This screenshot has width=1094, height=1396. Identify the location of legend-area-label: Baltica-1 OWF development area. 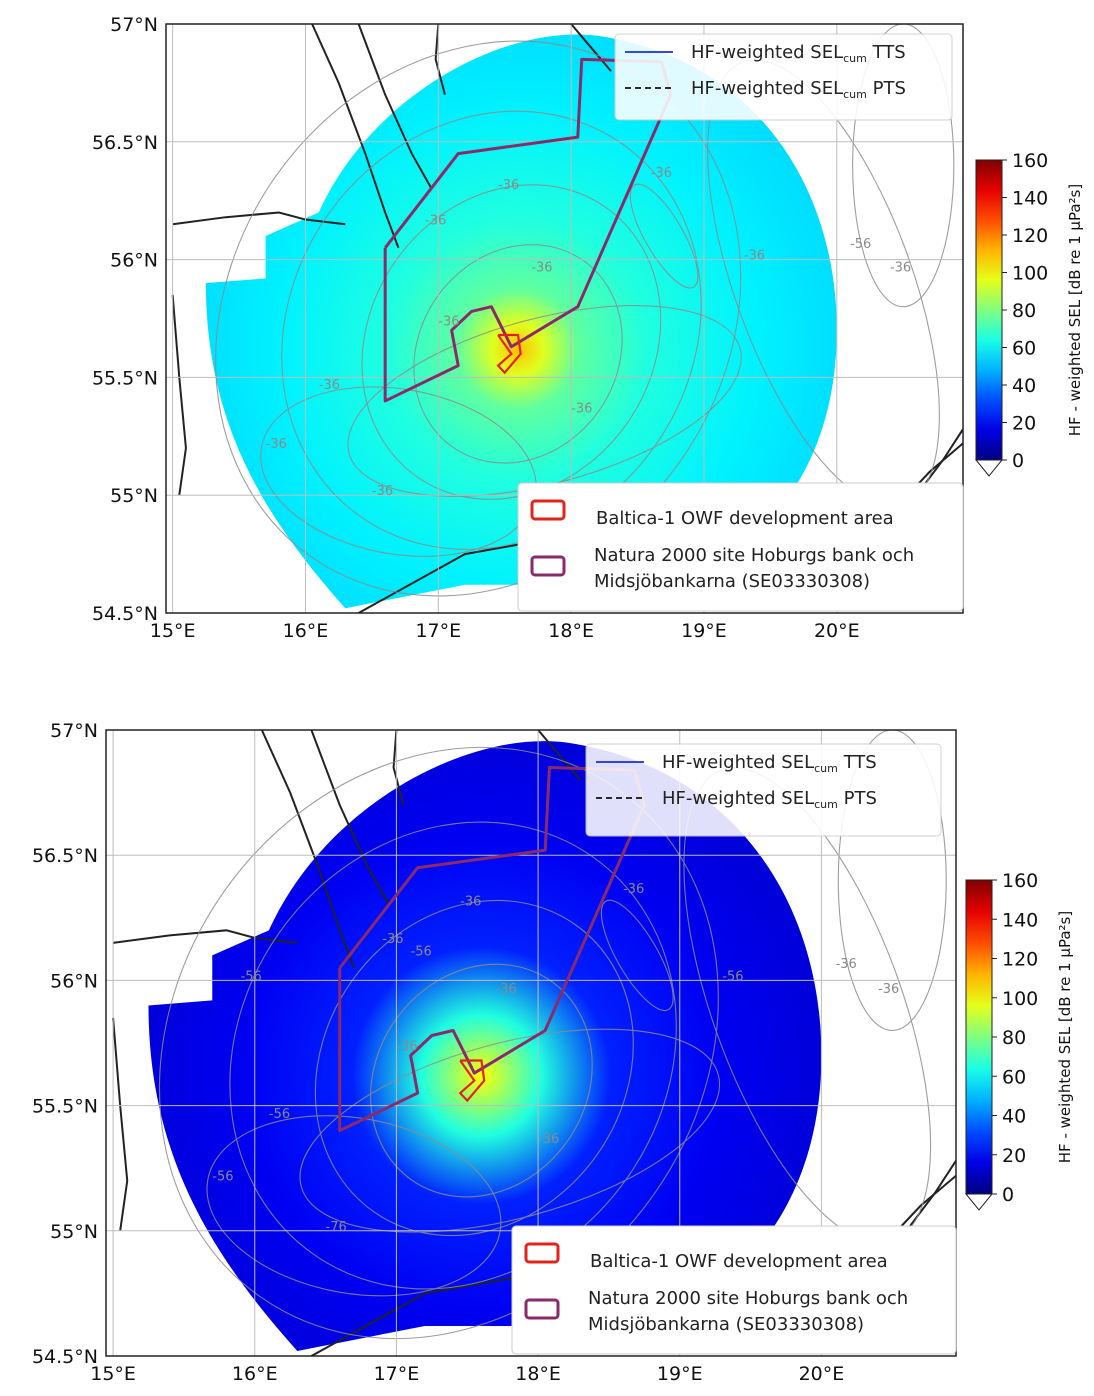
(745, 518).